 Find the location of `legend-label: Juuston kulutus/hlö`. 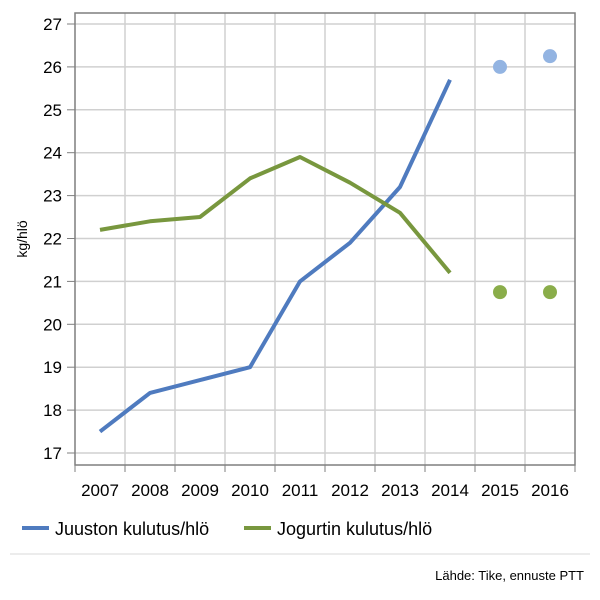

legend-label: Juuston kulutus/hlö is located at coordinates (132, 529).